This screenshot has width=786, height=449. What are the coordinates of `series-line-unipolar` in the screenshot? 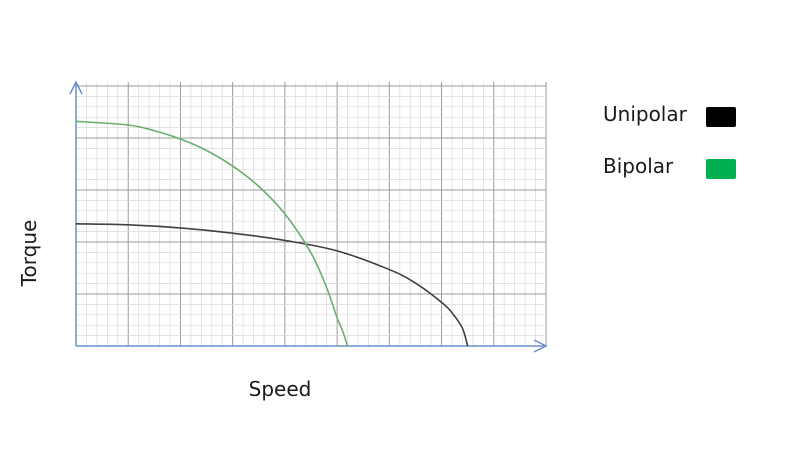 It's located at (272, 285).